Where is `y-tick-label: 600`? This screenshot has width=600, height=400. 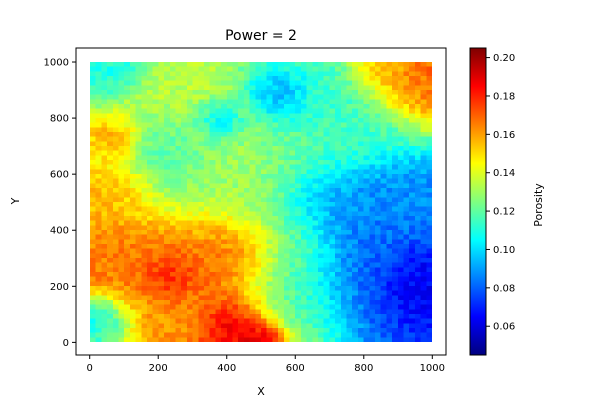 y-tick-label: 600 is located at coordinates (59, 175).